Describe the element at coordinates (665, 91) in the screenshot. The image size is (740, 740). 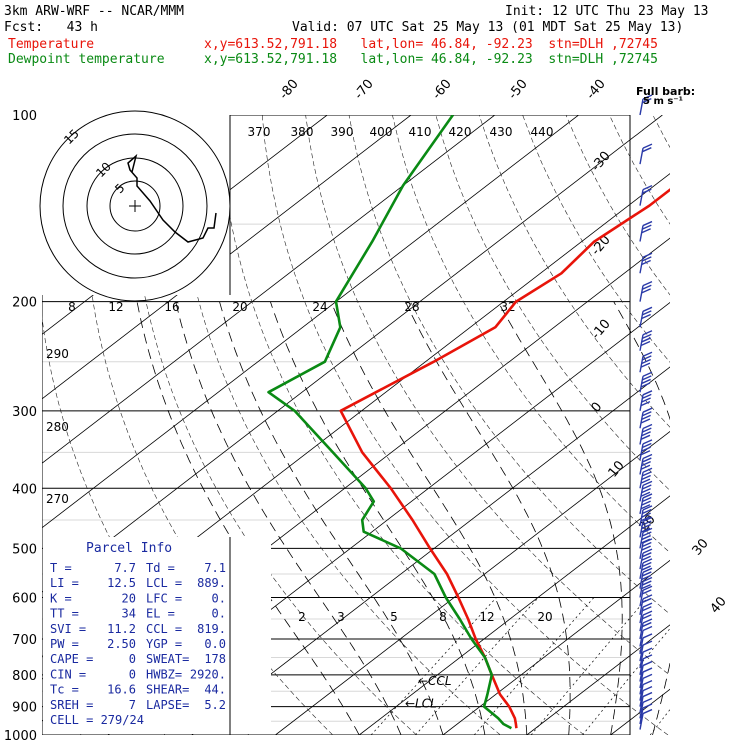
I see `barb-legend-line1: Full barb:` at that location.